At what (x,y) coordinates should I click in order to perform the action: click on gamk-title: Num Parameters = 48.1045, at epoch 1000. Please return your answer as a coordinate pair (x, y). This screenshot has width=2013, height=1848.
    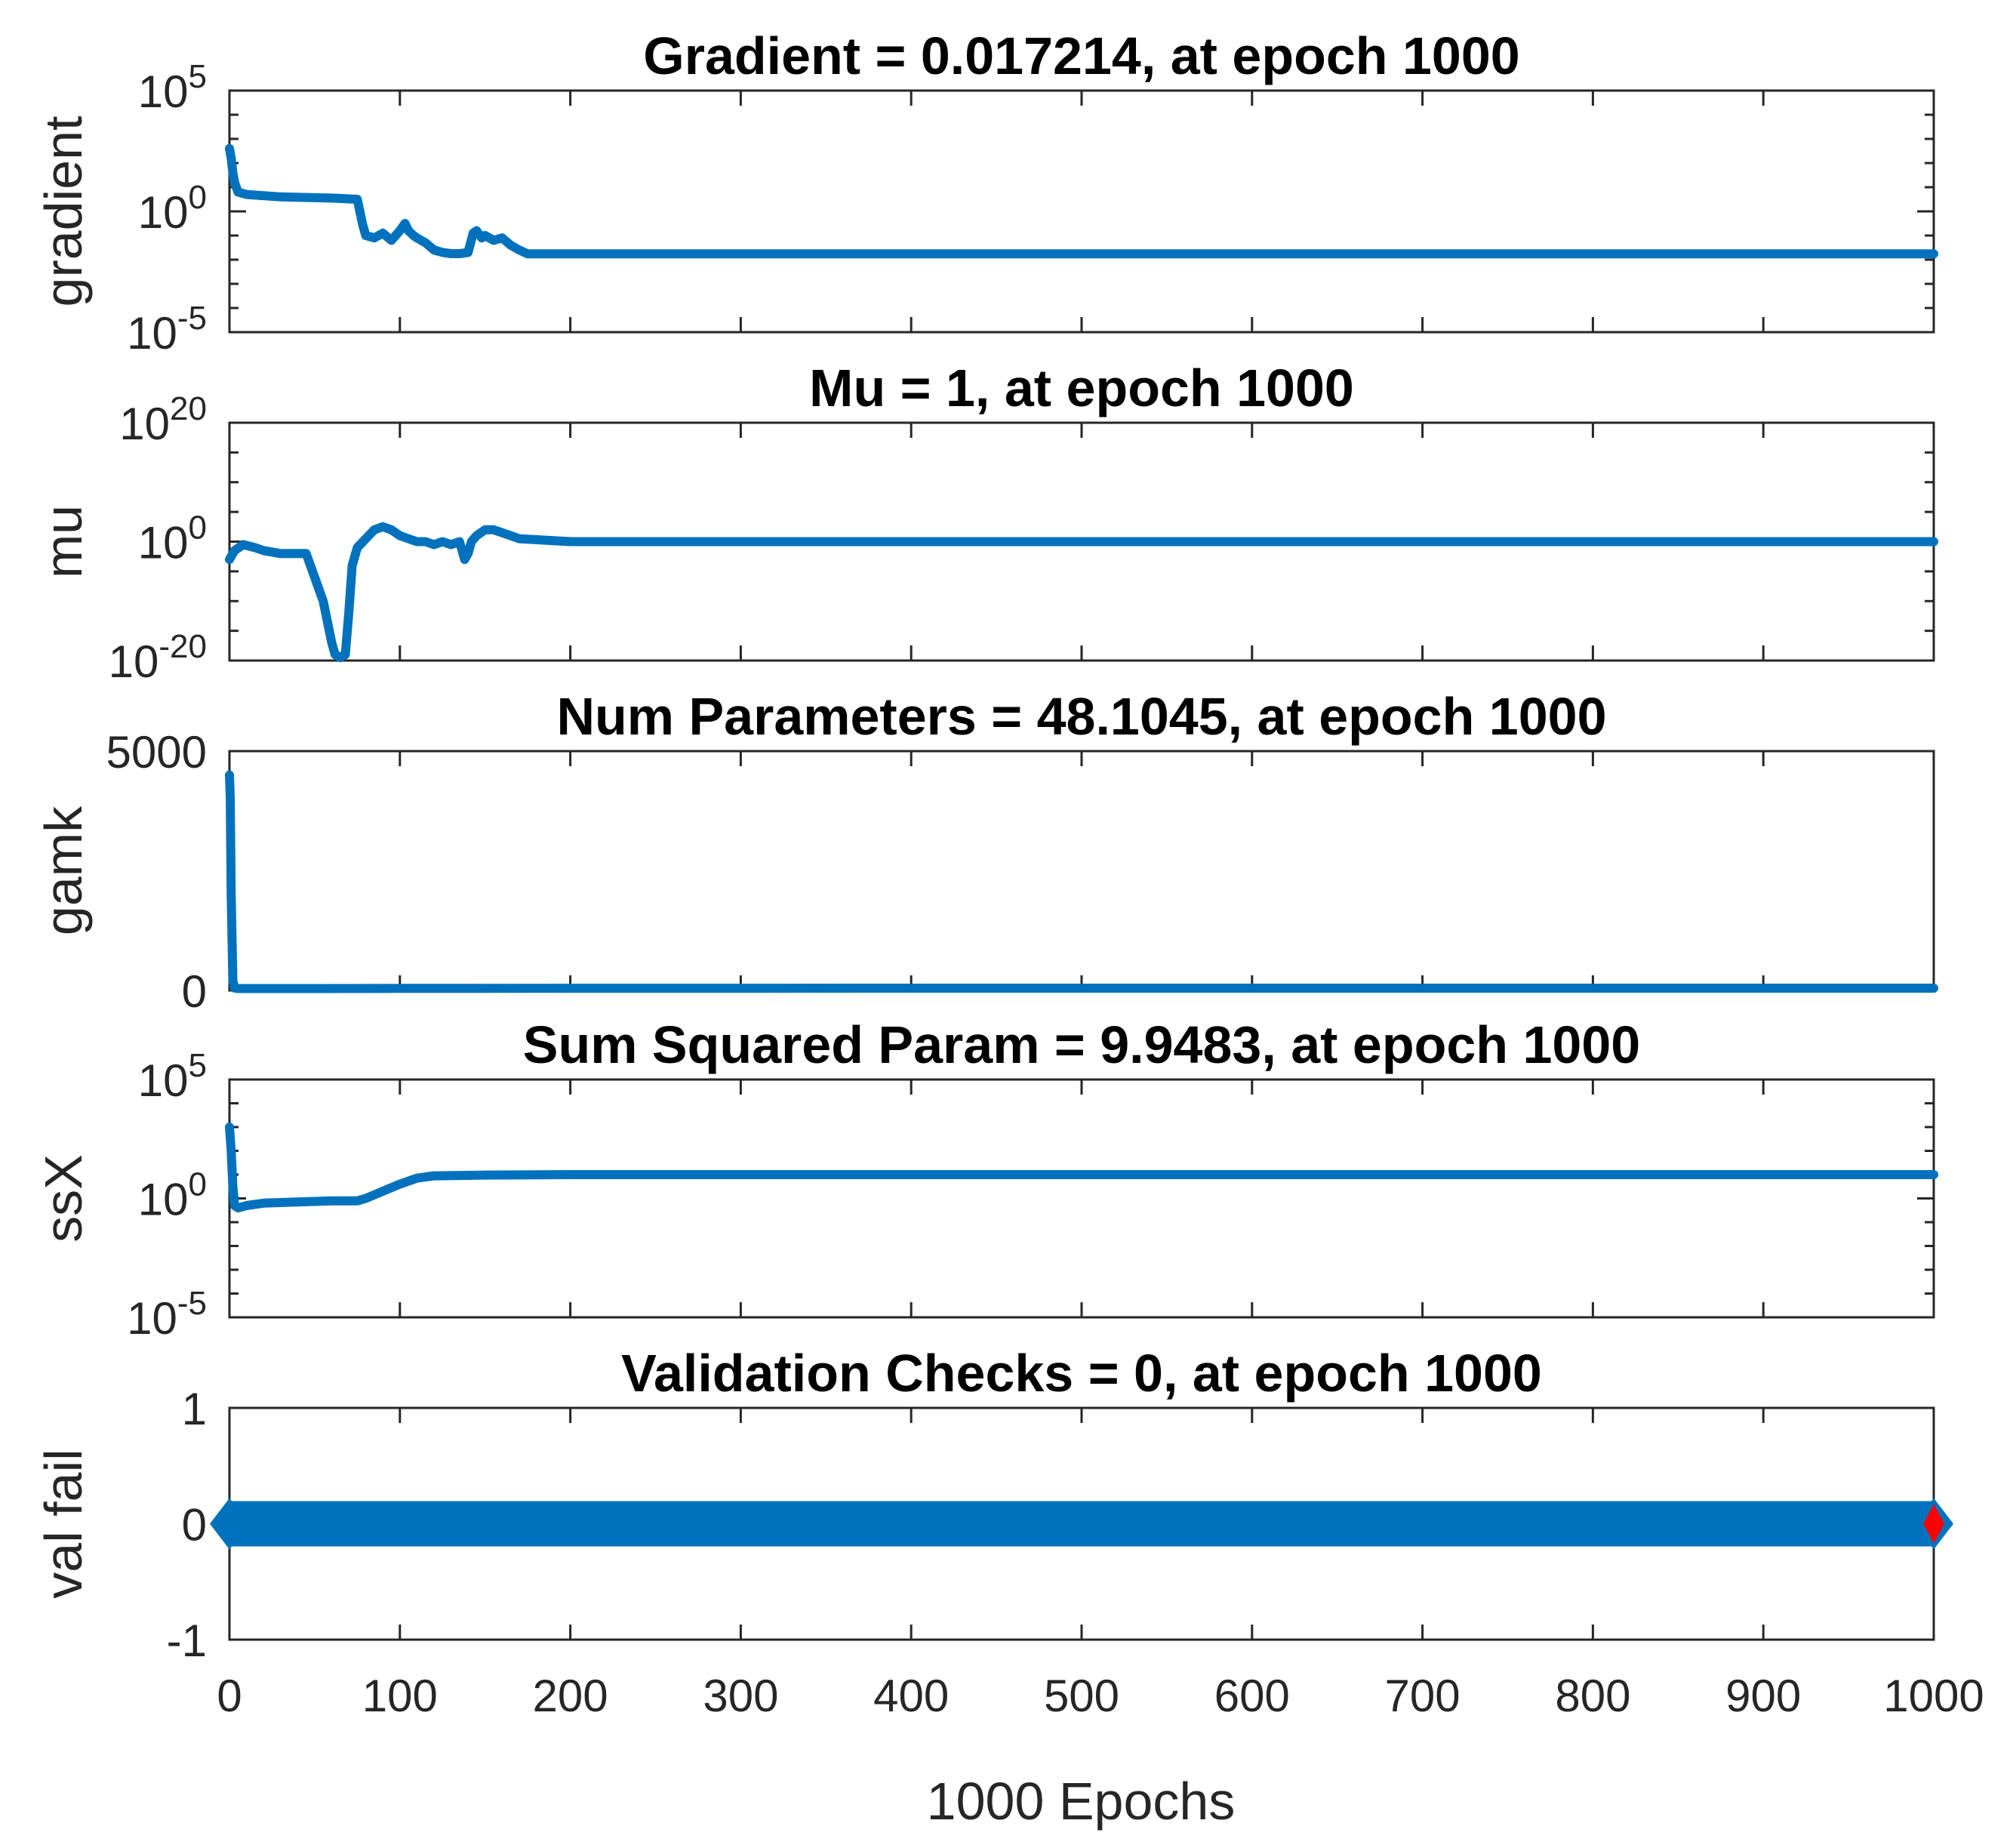
    Looking at the image, I should click on (1081, 716).